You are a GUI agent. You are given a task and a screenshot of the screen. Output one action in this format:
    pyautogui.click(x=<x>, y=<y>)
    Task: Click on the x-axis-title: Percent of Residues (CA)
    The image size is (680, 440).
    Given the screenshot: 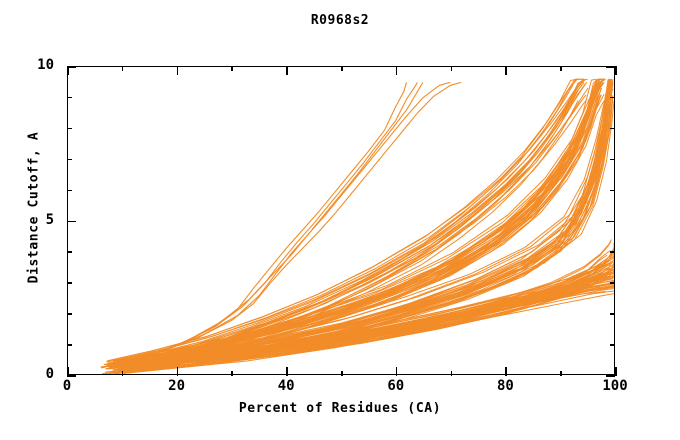 What is the action you would take?
    pyautogui.click(x=340, y=408)
    